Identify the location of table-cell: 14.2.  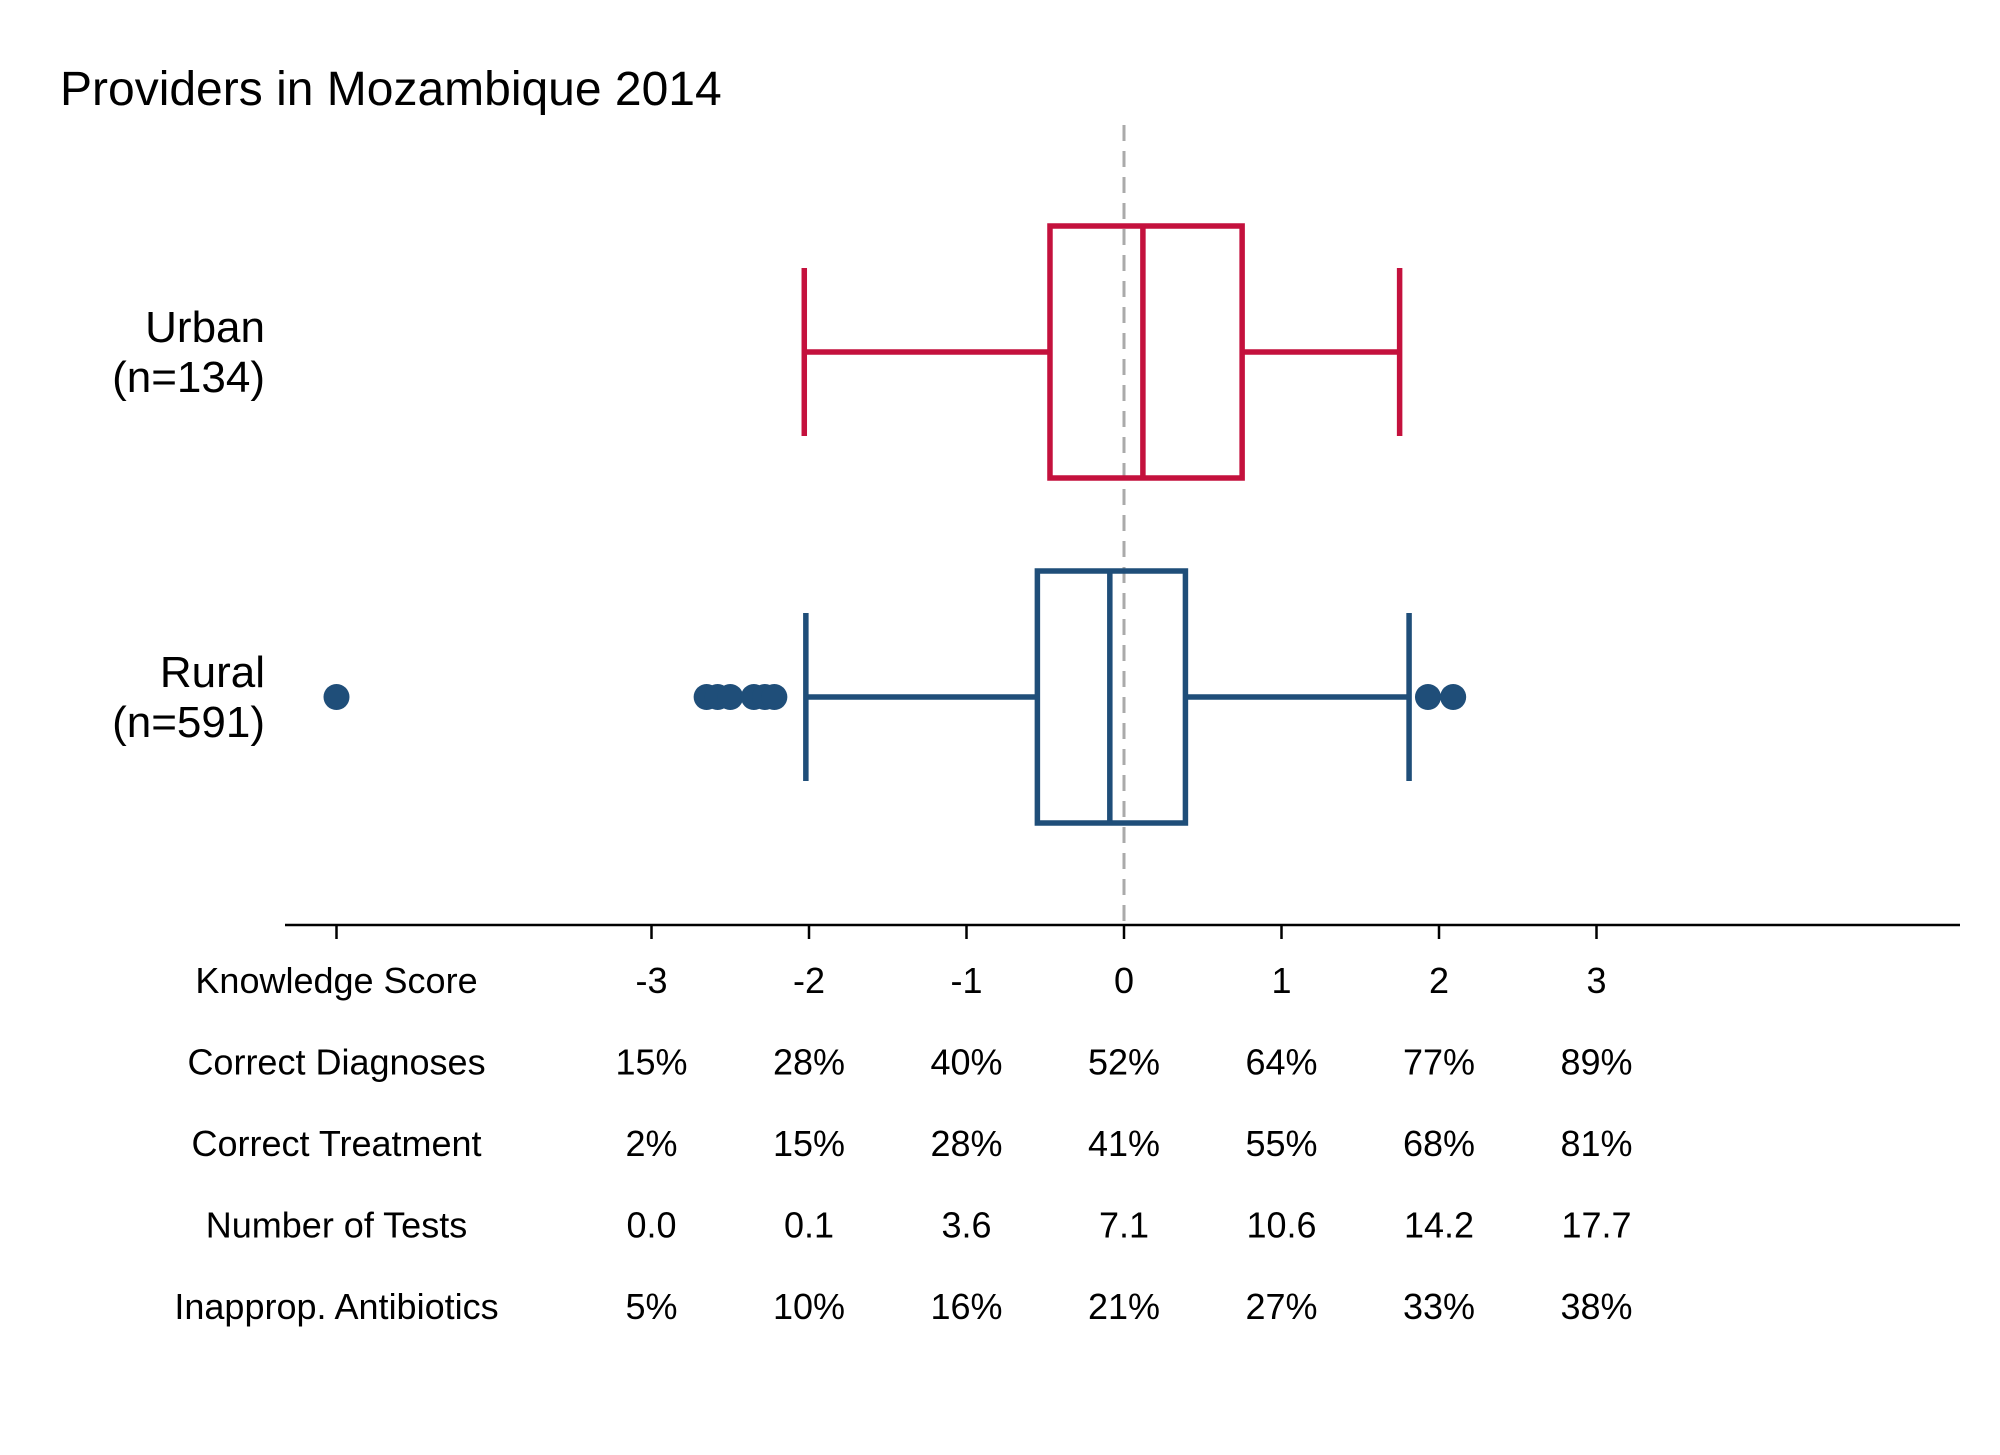
(1439, 1225).